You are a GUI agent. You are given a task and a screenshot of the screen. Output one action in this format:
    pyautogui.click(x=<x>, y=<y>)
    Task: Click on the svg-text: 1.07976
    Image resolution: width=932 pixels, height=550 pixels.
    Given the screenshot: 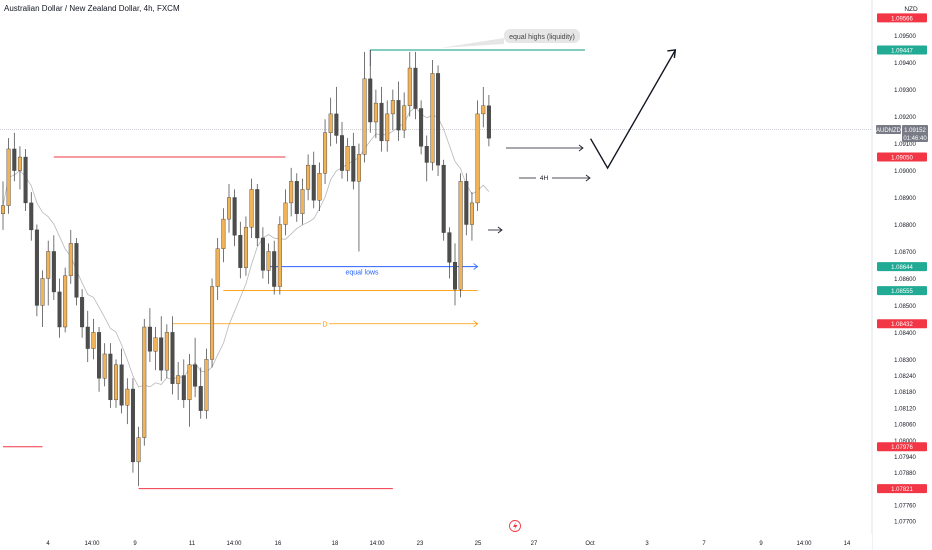 What is the action you would take?
    pyautogui.click(x=902, y=448)
    